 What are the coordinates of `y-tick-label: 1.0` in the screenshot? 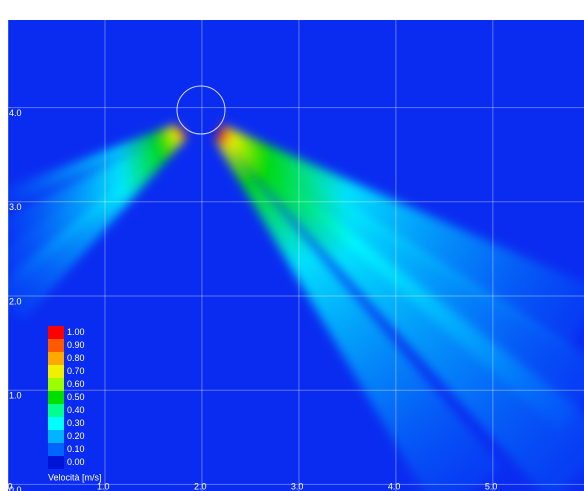 It's located at (15, 396).